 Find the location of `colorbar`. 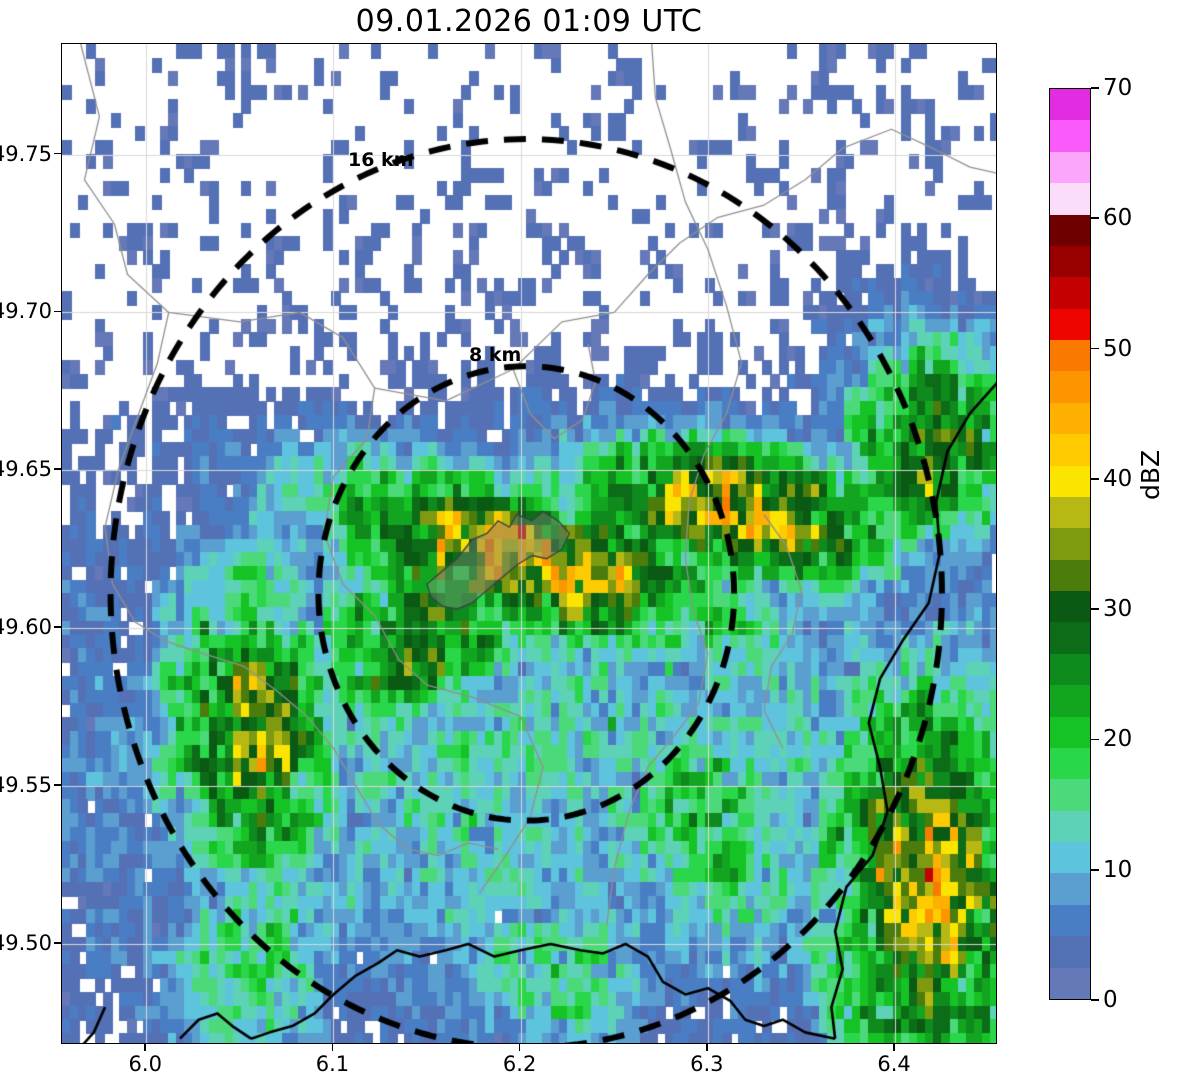

colorbar is located at coordinates (1070, 544).